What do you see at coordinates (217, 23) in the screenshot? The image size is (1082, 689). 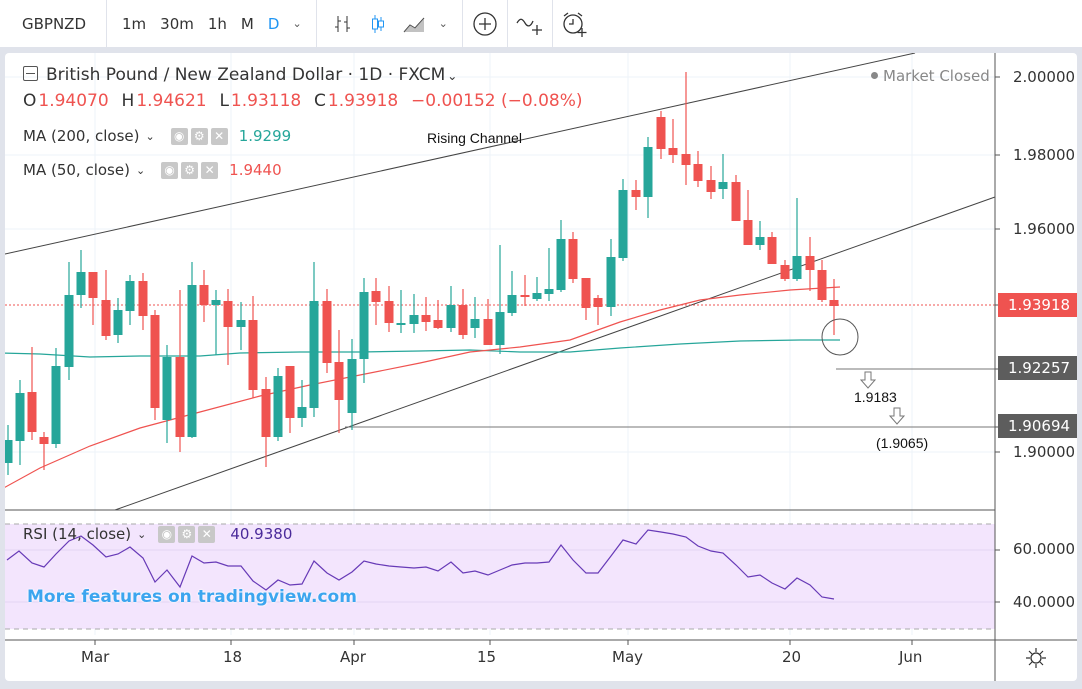 I see `interval-1h: 1h` at bounding box center [217, 23].